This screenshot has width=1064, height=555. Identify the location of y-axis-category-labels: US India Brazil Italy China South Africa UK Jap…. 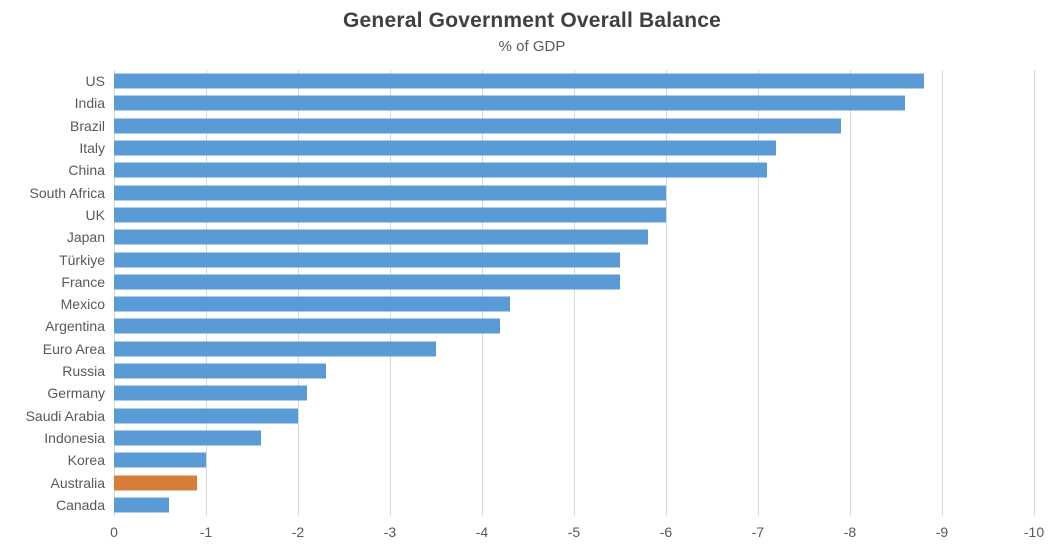
(57, 293).